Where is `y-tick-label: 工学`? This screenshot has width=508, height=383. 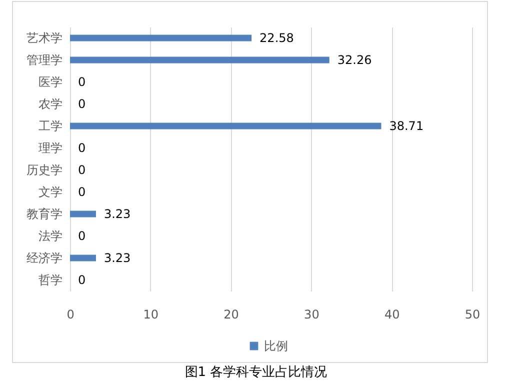 y-tick-label: 工学 is located at coordinates (50, 126).